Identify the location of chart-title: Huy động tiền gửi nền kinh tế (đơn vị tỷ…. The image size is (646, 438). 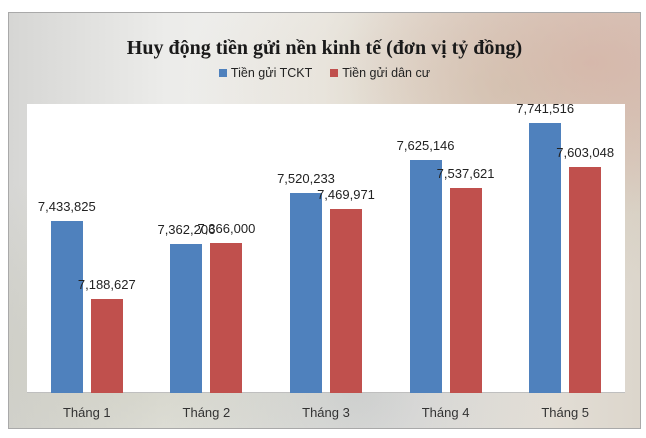
(324, 48).